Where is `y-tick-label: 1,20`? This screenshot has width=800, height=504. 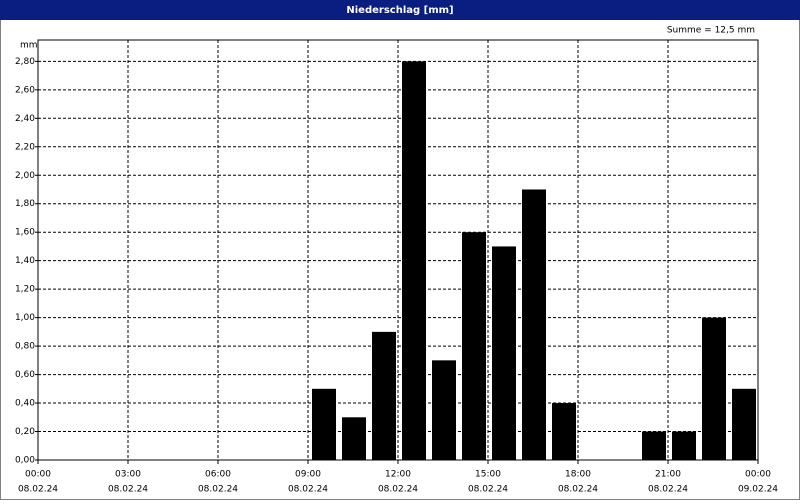 y-tick-label: 1,20 is located at coordinates (25, 290).